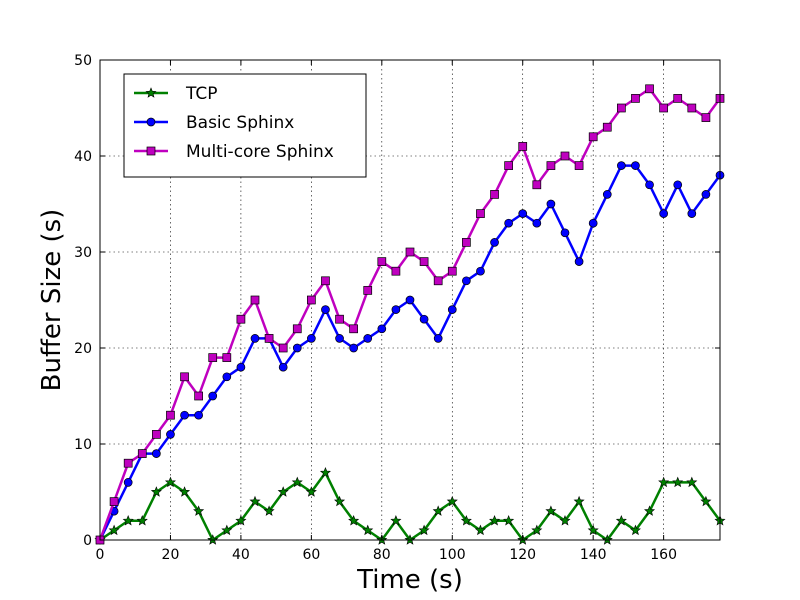 Image resolution: width=800 pixels, height=600 pixels. Describe the element at coordinates (87, 541) in the screenshot. I see `y-tick-label: 0` at that location.